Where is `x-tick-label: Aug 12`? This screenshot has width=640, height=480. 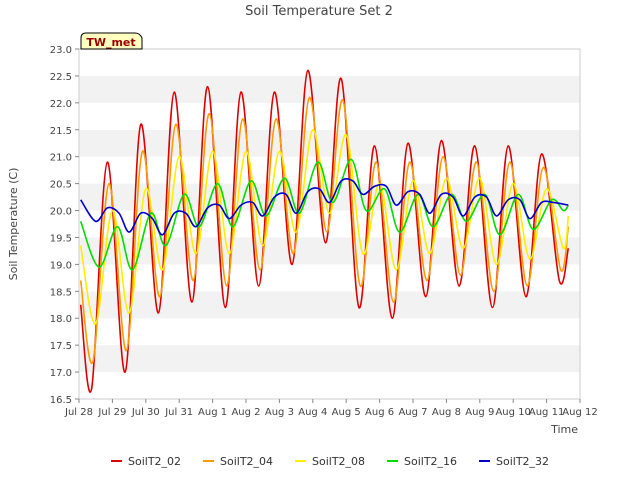 x-tick-label: Aug 12 is located at coordinates (579, 412).